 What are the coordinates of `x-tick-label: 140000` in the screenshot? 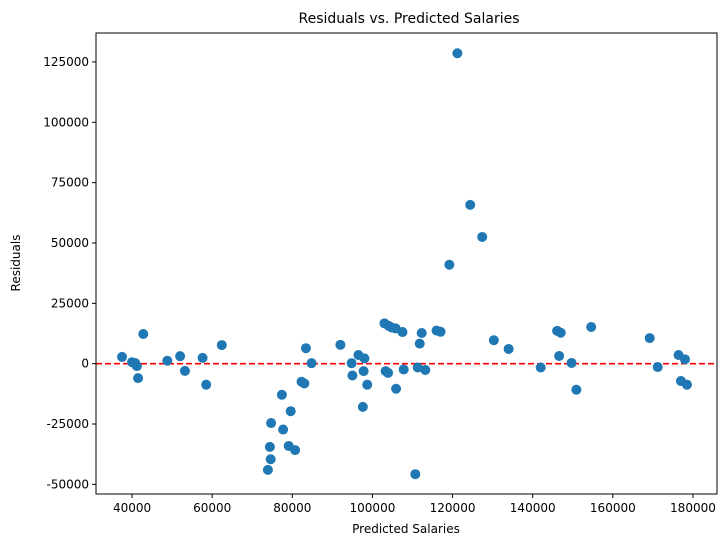 It's located at (533, 508).